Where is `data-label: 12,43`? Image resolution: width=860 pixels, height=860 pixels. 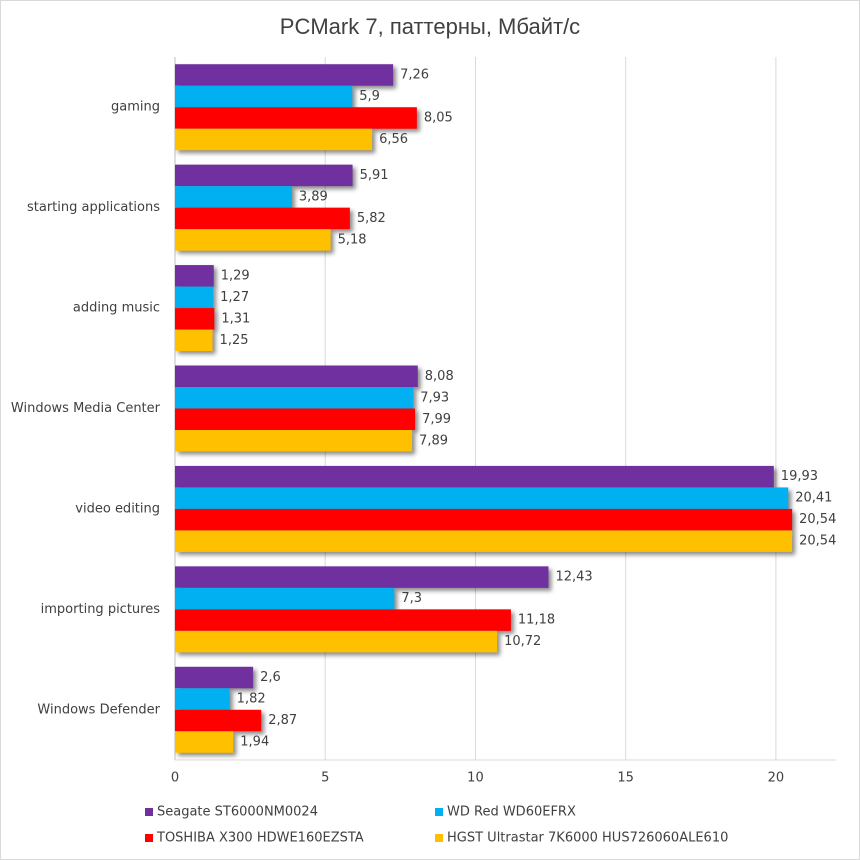
data-label: 12,43 is located at coordinates (573, 577).